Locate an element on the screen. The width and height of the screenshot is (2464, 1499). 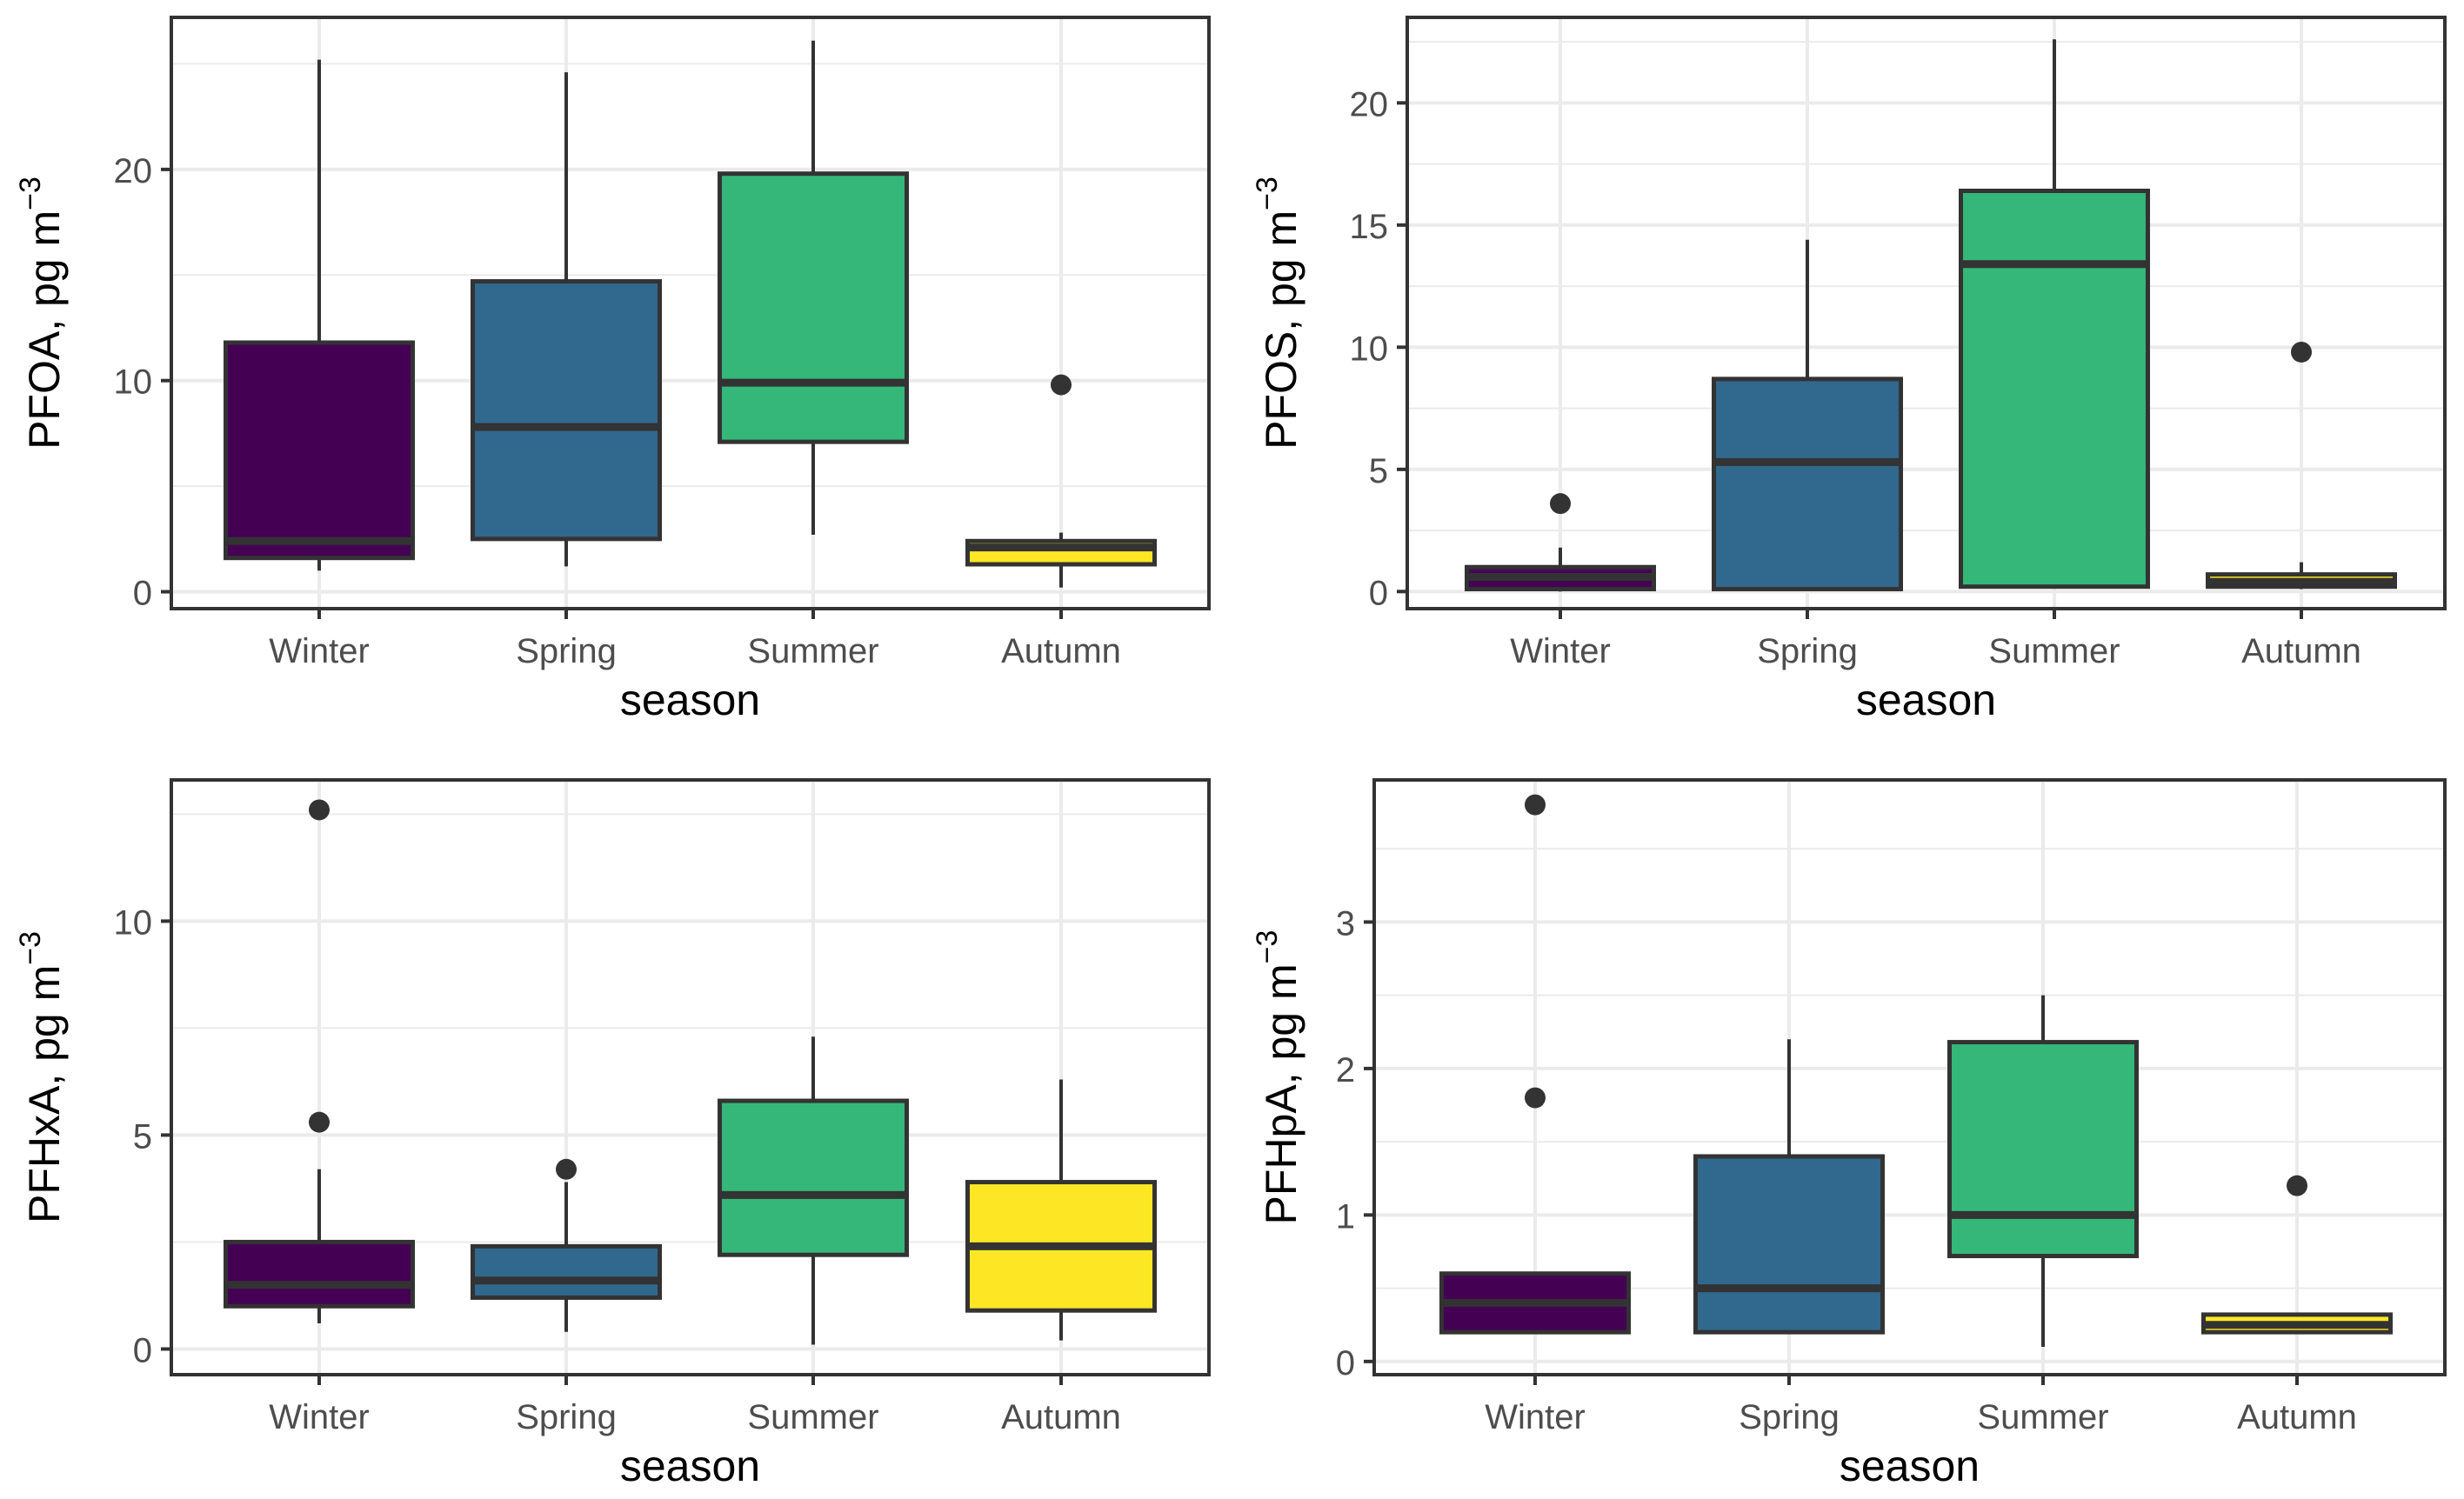
y-axis-title: PFHxA, pg m−3 is located at coordinates (41, 1077).